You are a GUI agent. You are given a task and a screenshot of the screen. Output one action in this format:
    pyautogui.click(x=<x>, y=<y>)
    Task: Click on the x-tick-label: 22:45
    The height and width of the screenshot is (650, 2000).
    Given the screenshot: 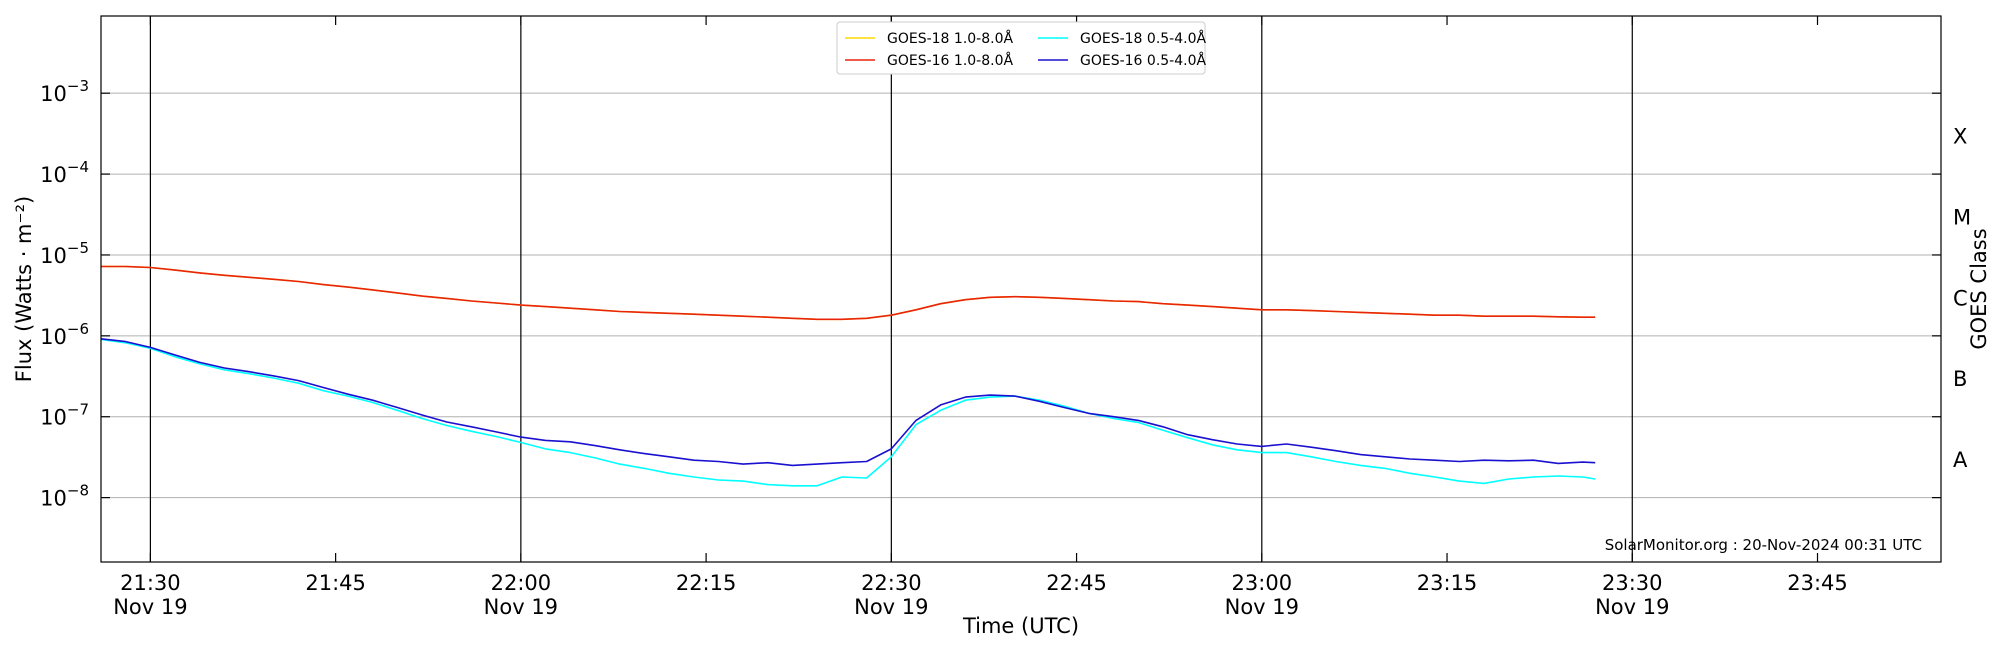 What is the action you would take?
    pyautogui.click(x=1076, y=583)
    